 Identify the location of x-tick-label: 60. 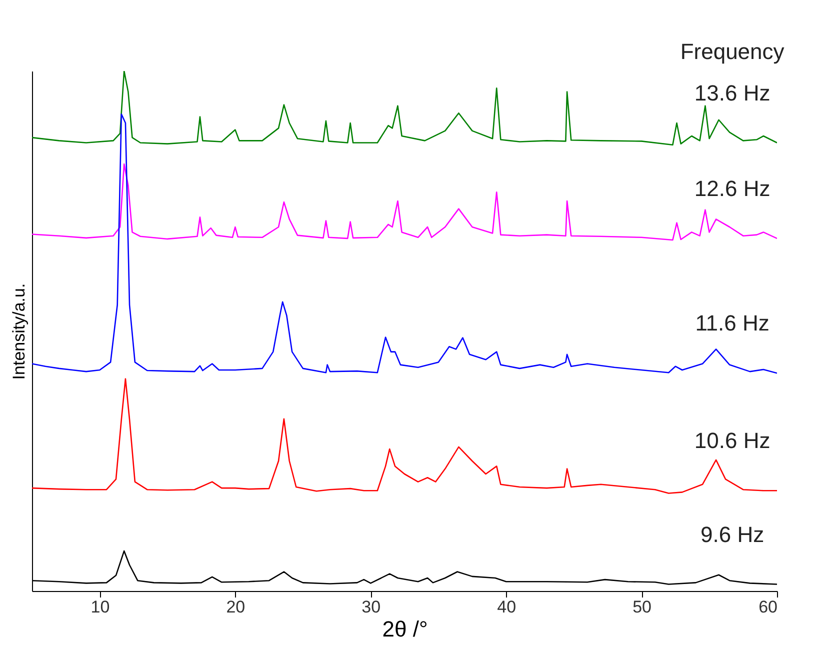
(768, 607).